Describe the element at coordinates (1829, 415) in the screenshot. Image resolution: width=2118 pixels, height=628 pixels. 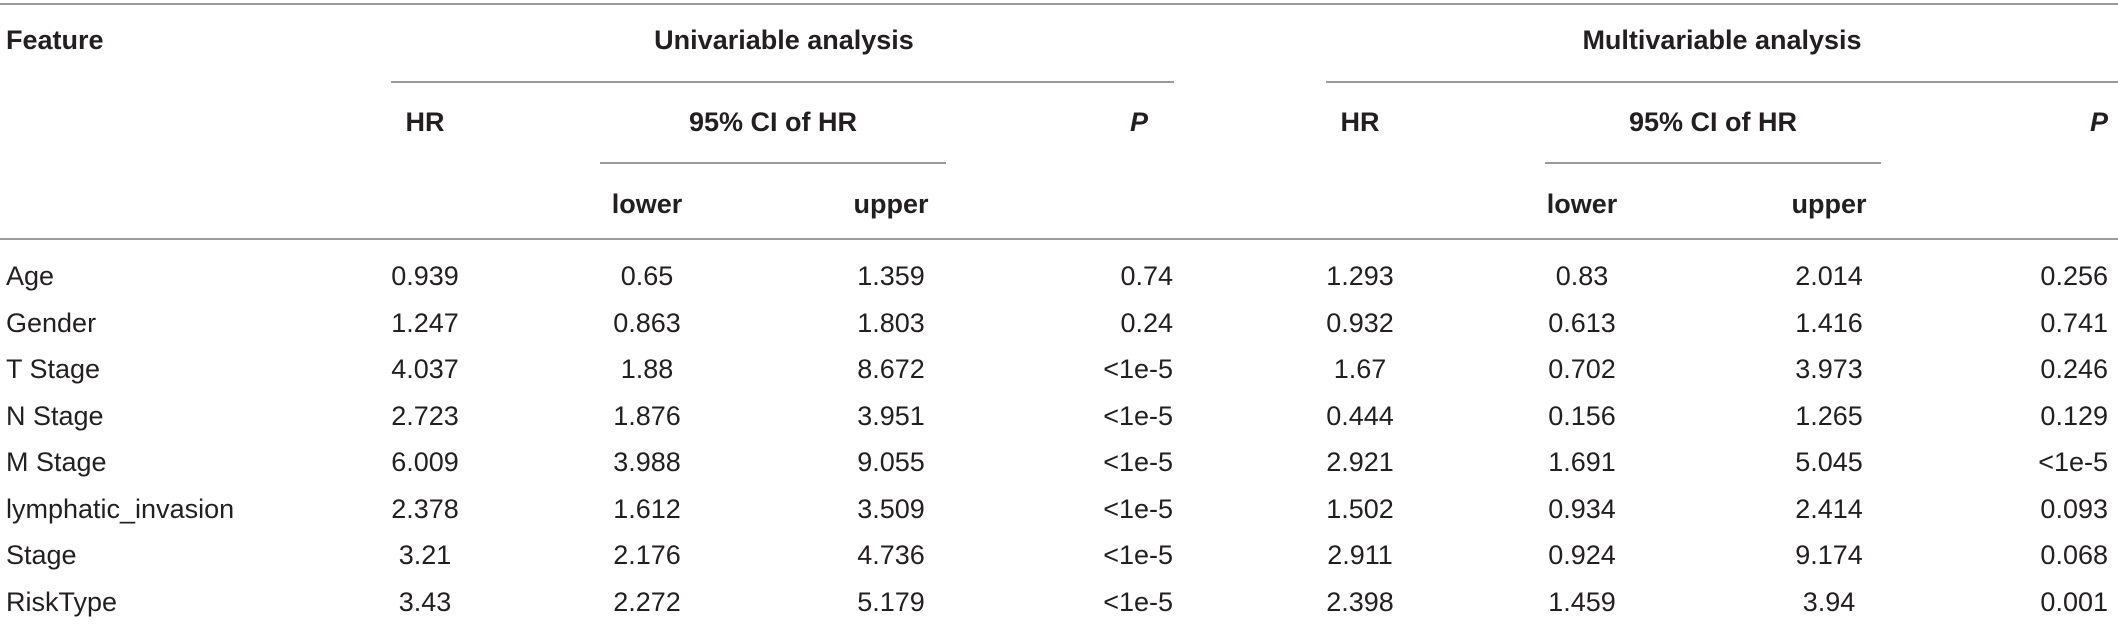
I see `cell-m-upper: 1.265` at that location.